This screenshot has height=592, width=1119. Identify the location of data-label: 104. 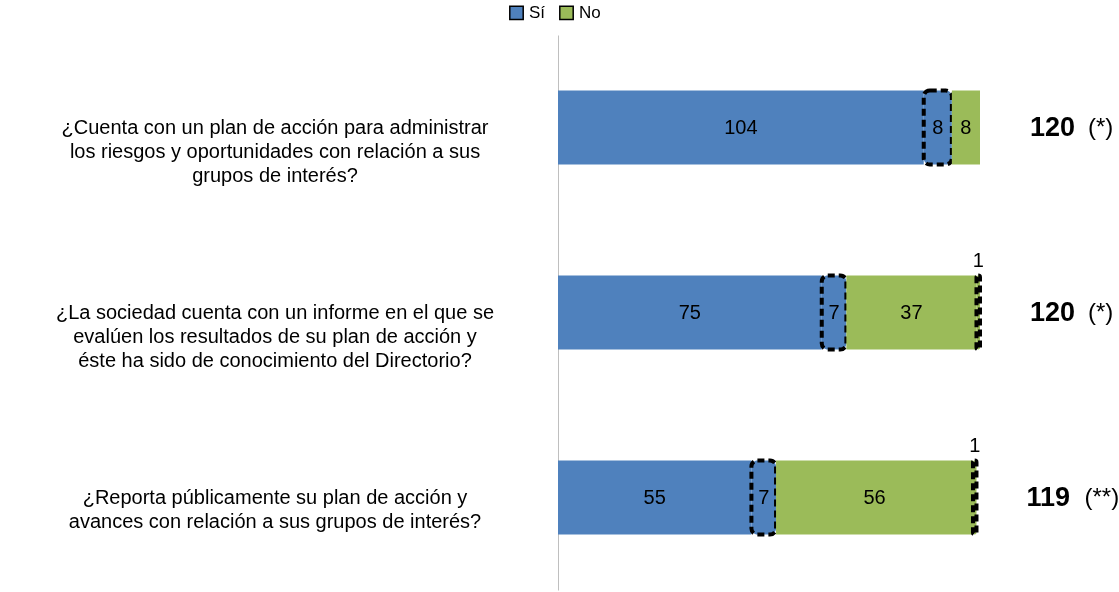
(741, 126).